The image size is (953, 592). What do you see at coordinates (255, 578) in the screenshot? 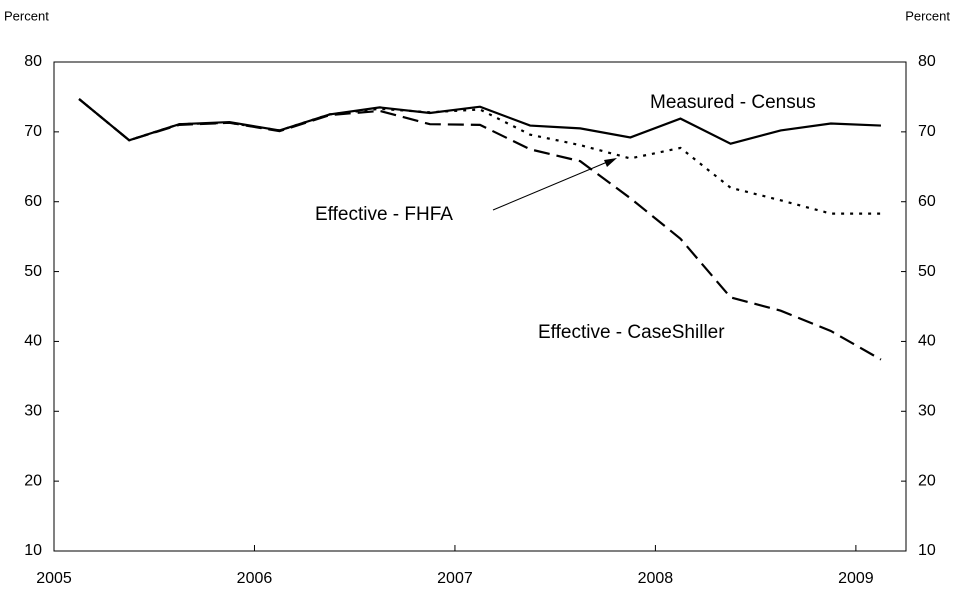
I see `x-tick-label: 2006` at bounding box center [255, 578].